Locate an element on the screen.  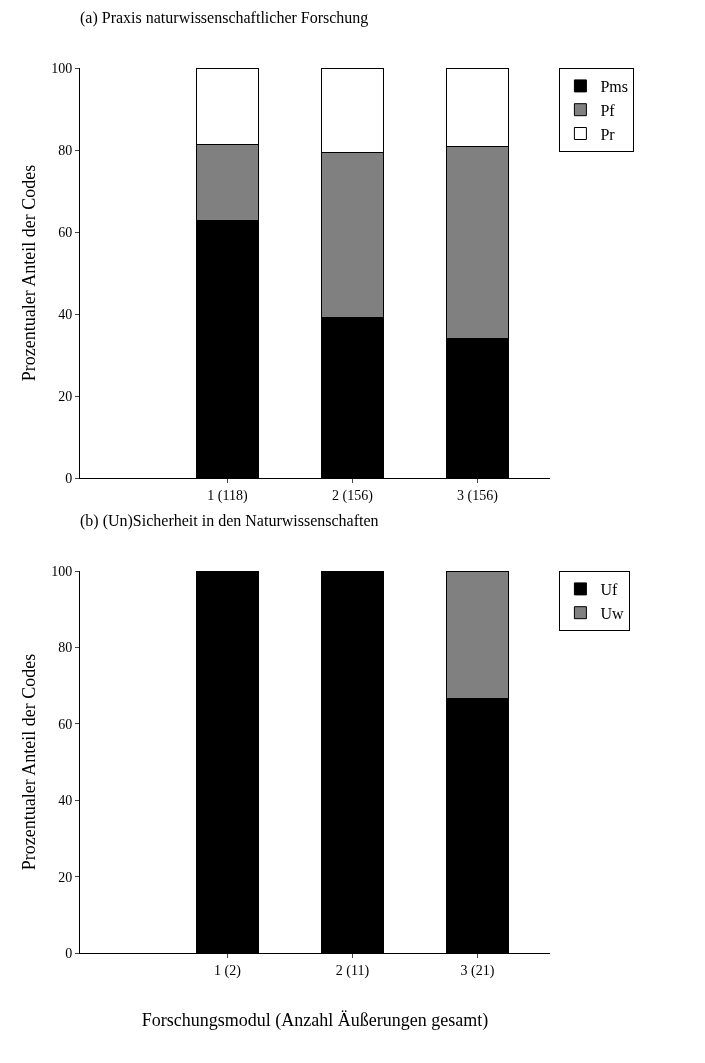
x-tick-label: 1 (118) is located at coordinates (227, 495).